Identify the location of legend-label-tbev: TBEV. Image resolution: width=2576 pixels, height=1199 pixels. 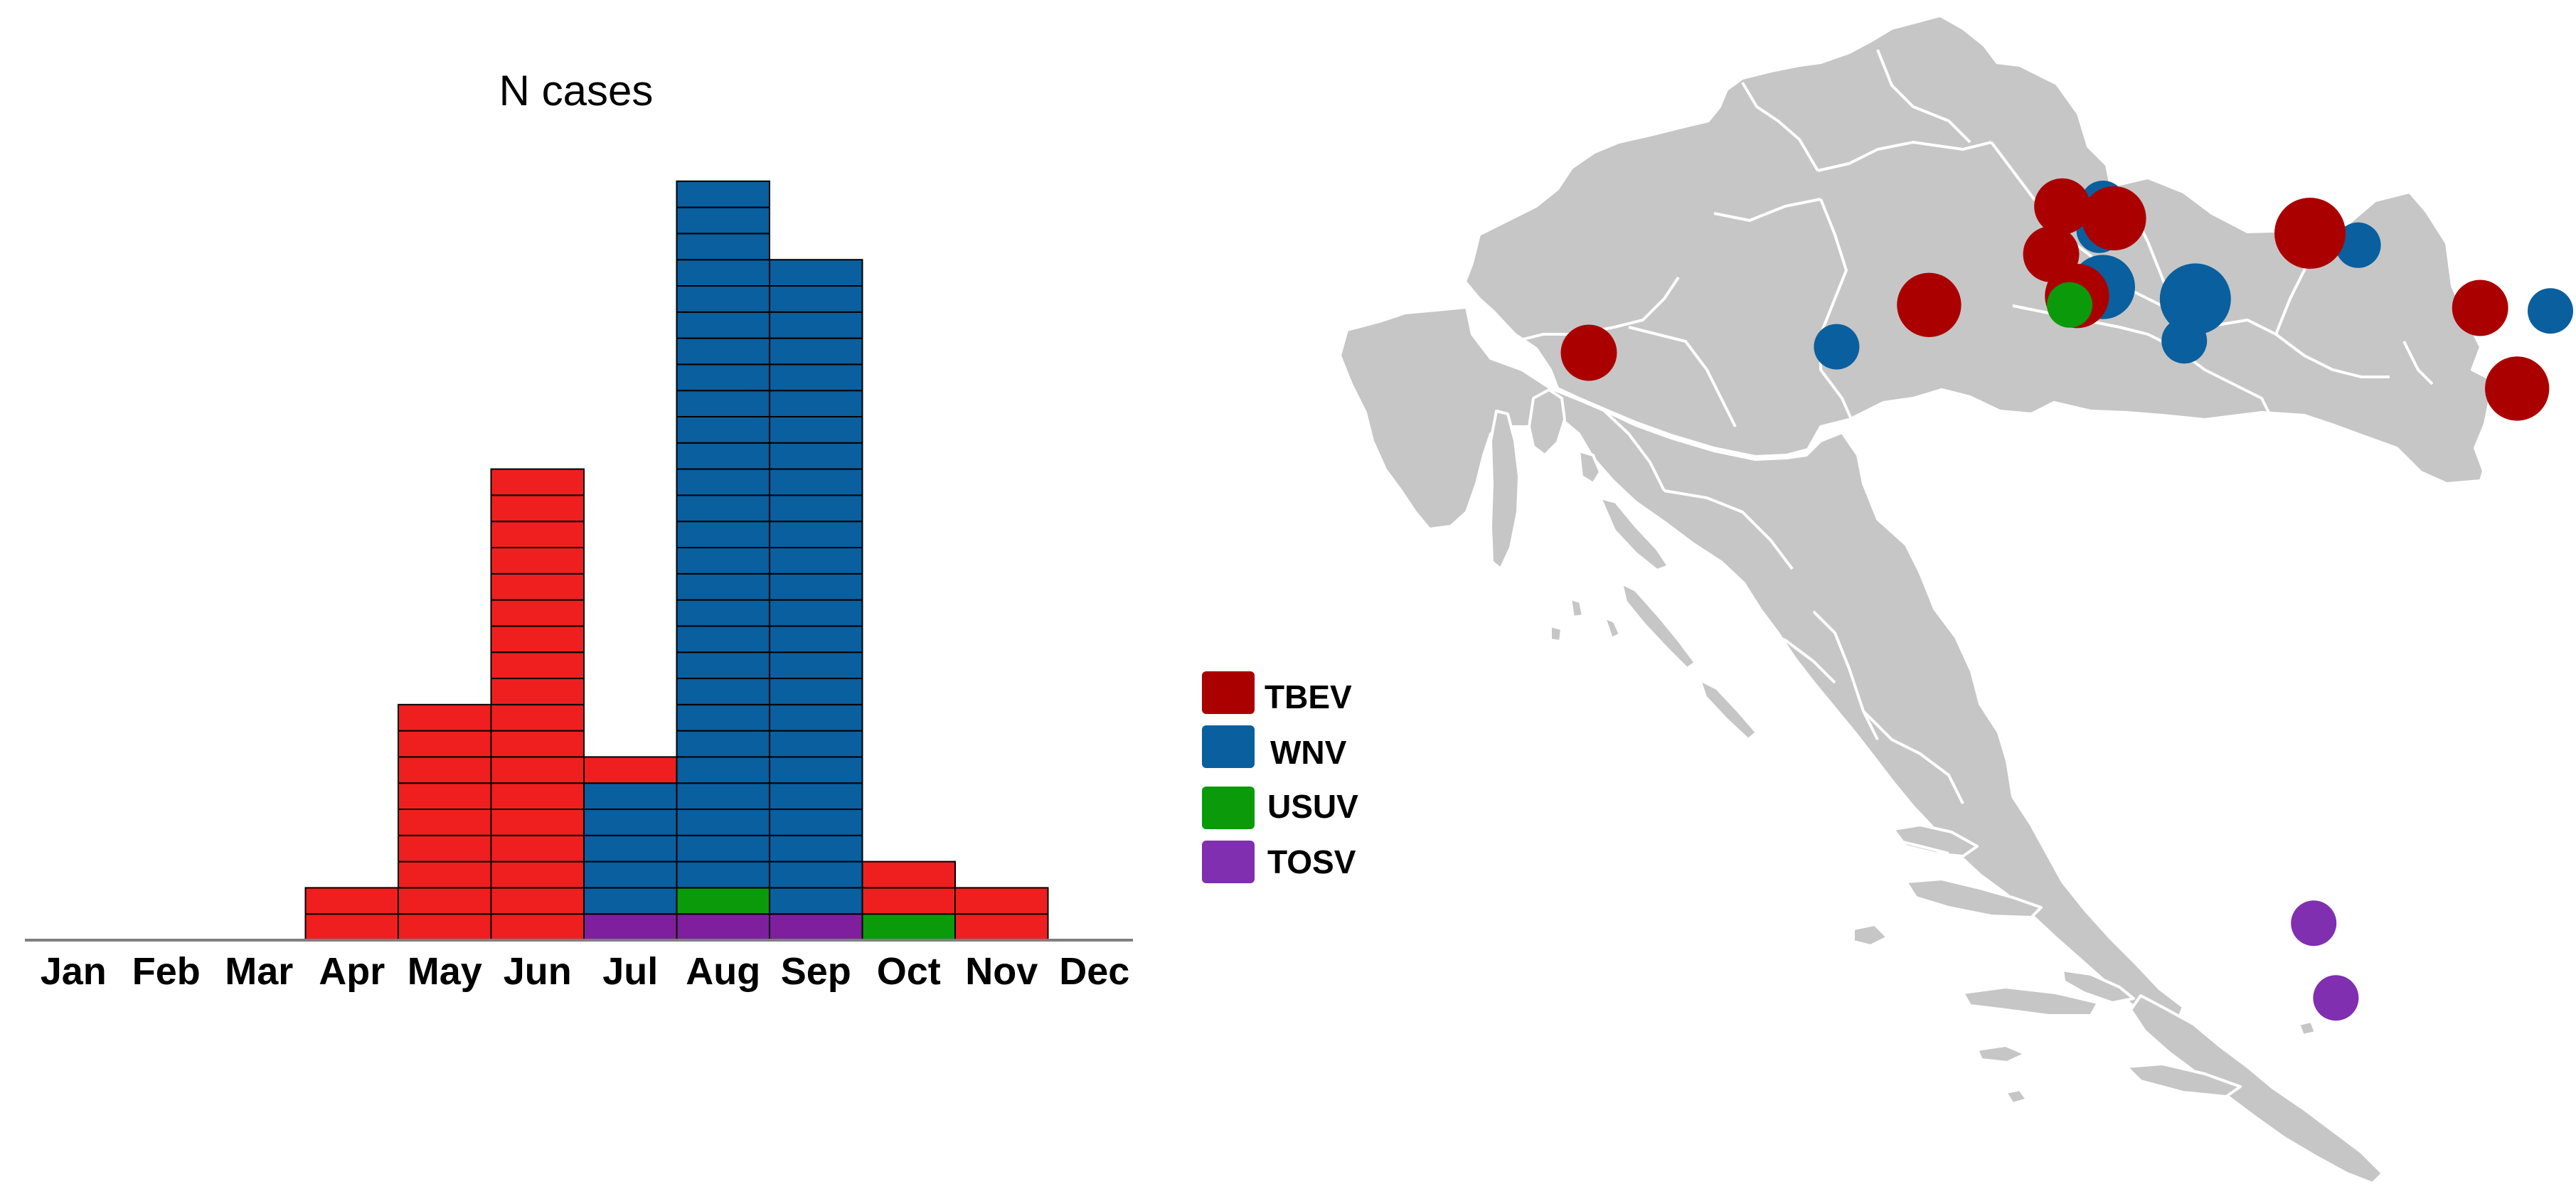
(1308, 696).